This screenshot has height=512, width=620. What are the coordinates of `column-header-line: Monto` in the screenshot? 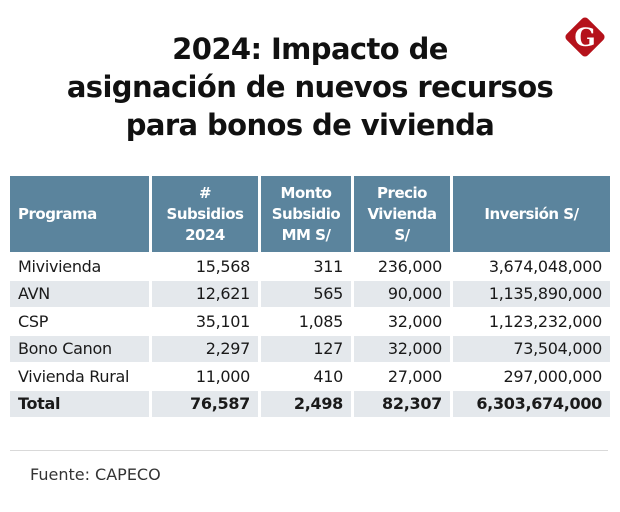 It's located at (306, 192).